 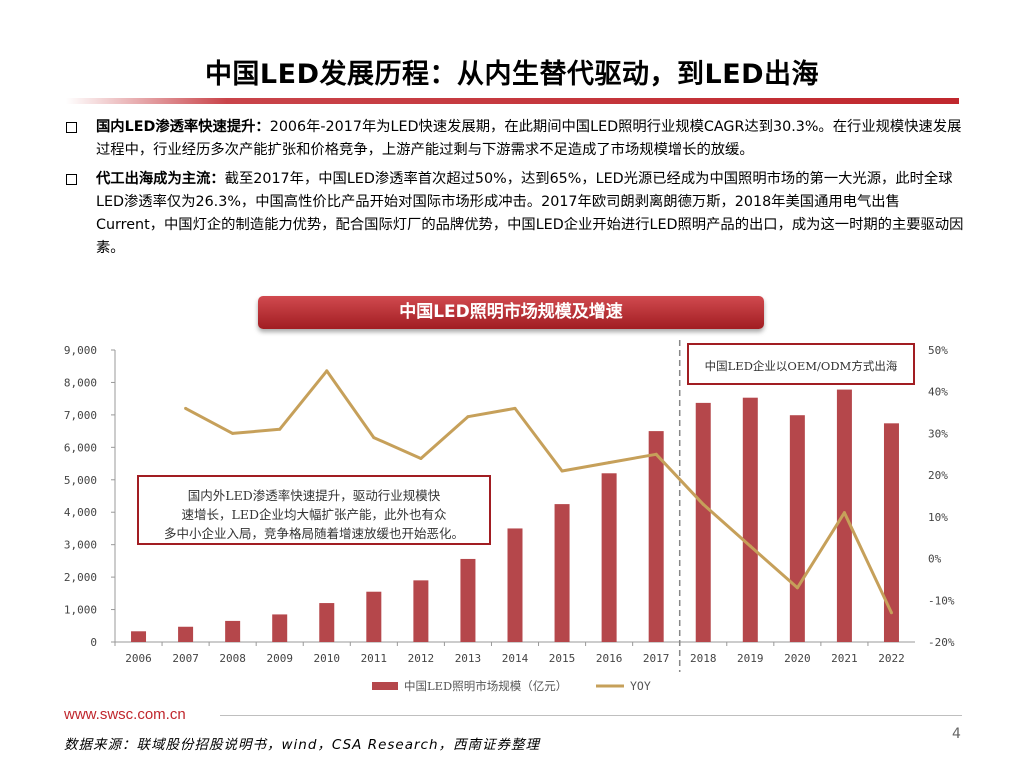 What do you see at coordinates (80, 480) in the screenshot?
I see `left-tick-label: 5,000` at bounding box center [80, 480].